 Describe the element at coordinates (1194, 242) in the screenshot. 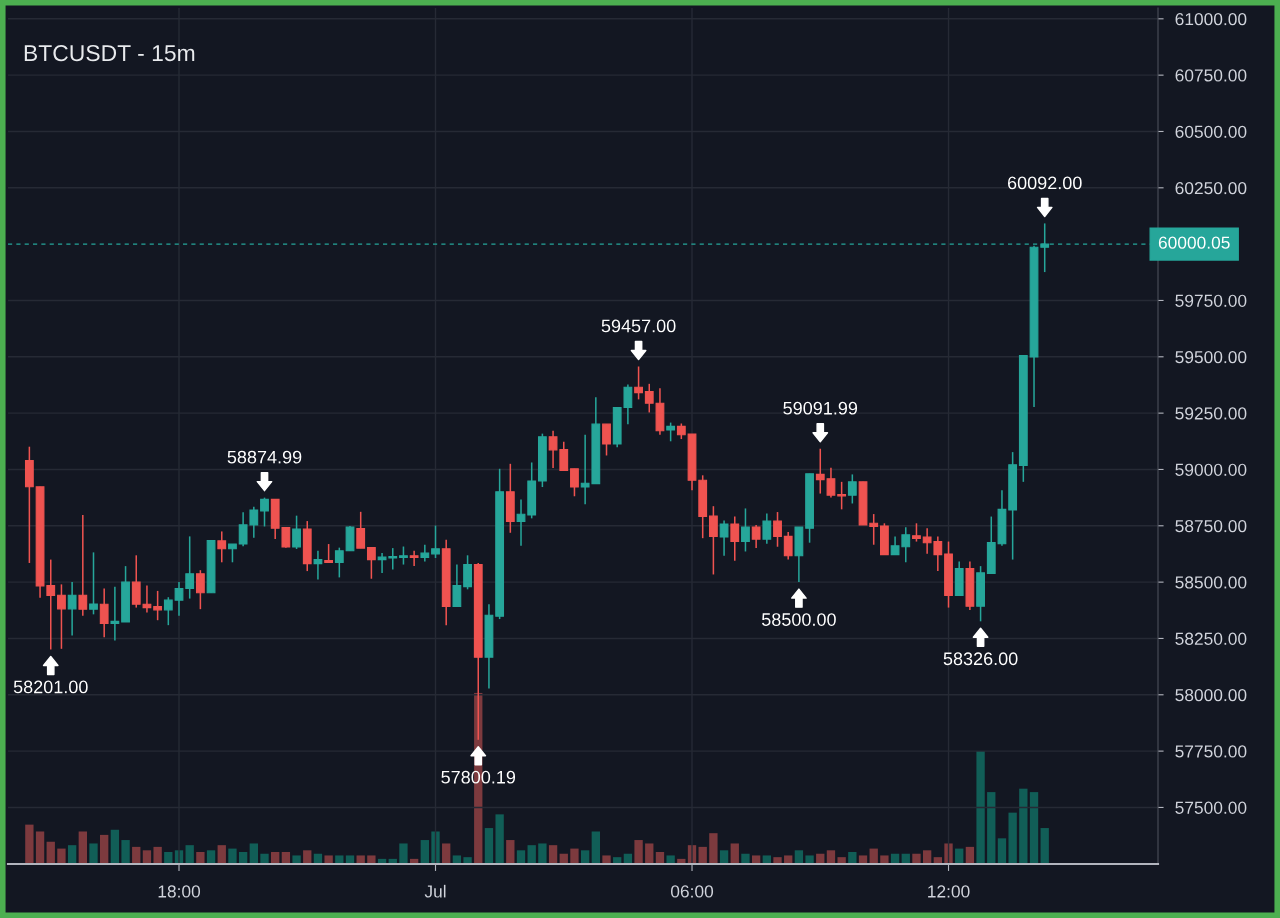

I see `ref-line-label: 60000.05` at that location.